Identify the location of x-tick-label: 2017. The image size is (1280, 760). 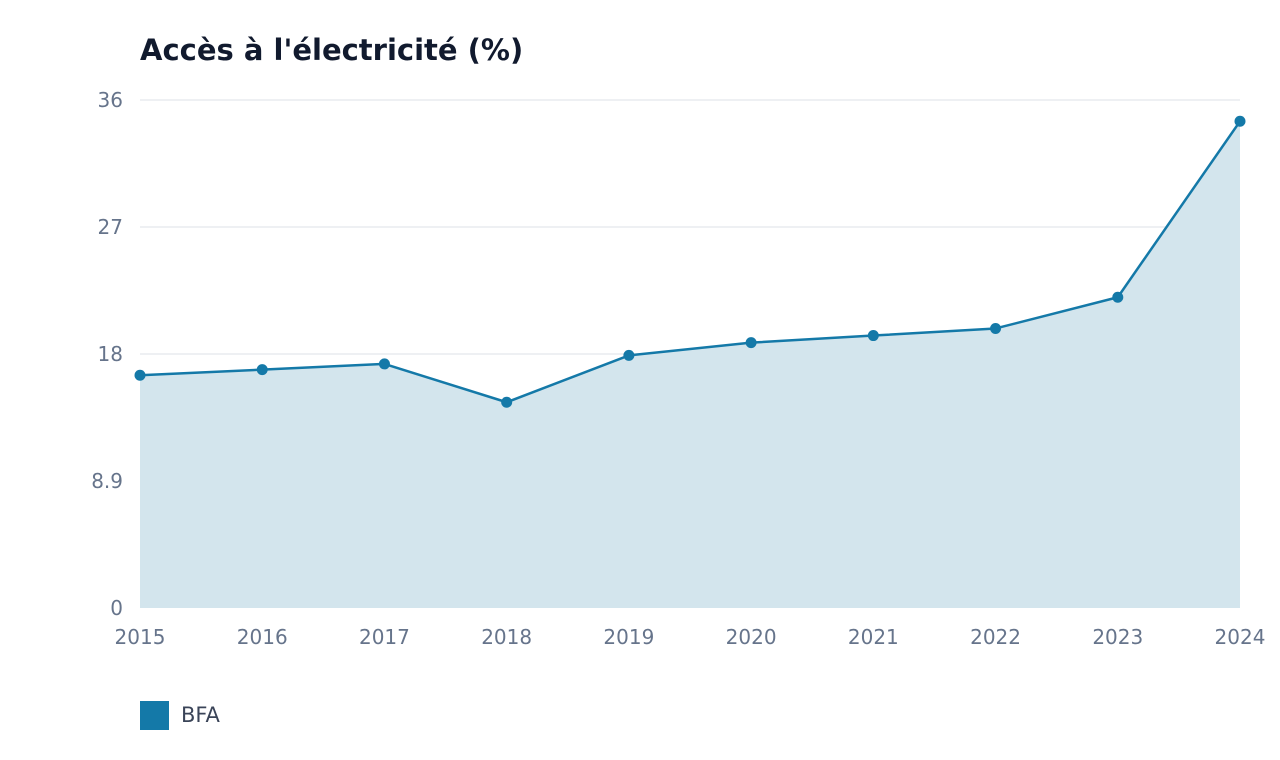
(384, 637).